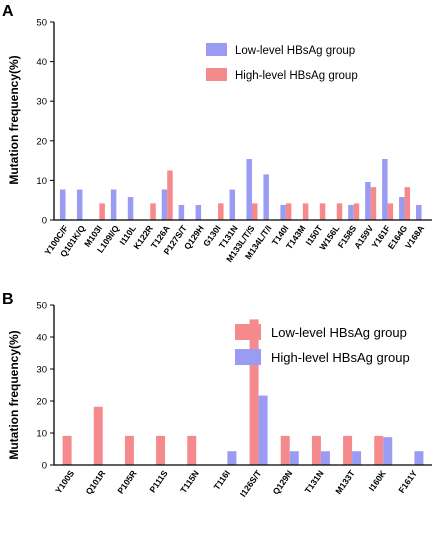  Describe the element at coordinates (356, 211) in the screenshot. I see `bar-s2-f158s` at that location.